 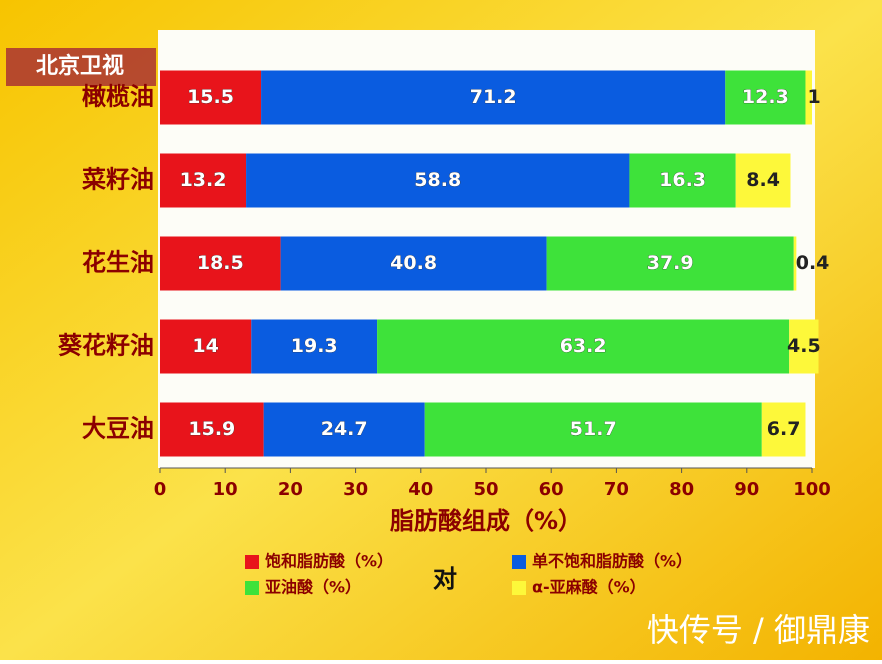 I want to click on x-tick-label: 80, so click(x=681, y=489).